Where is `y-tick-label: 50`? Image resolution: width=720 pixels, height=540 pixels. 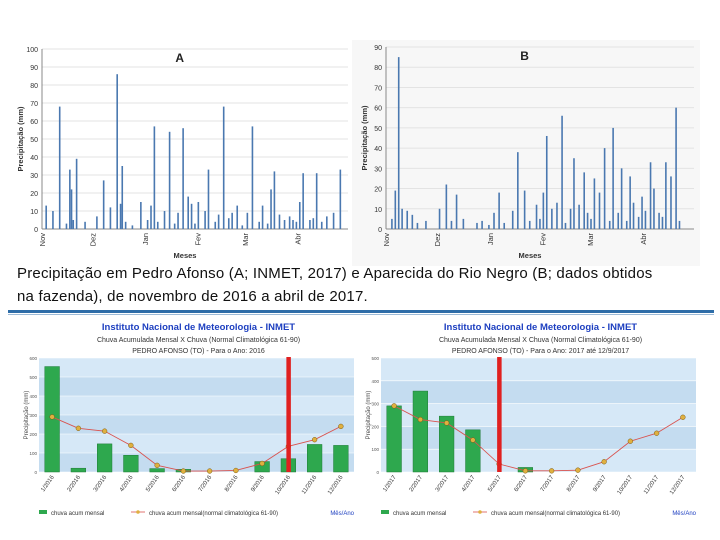
y-tick-label: 50 is located at coordinates (34, 140).